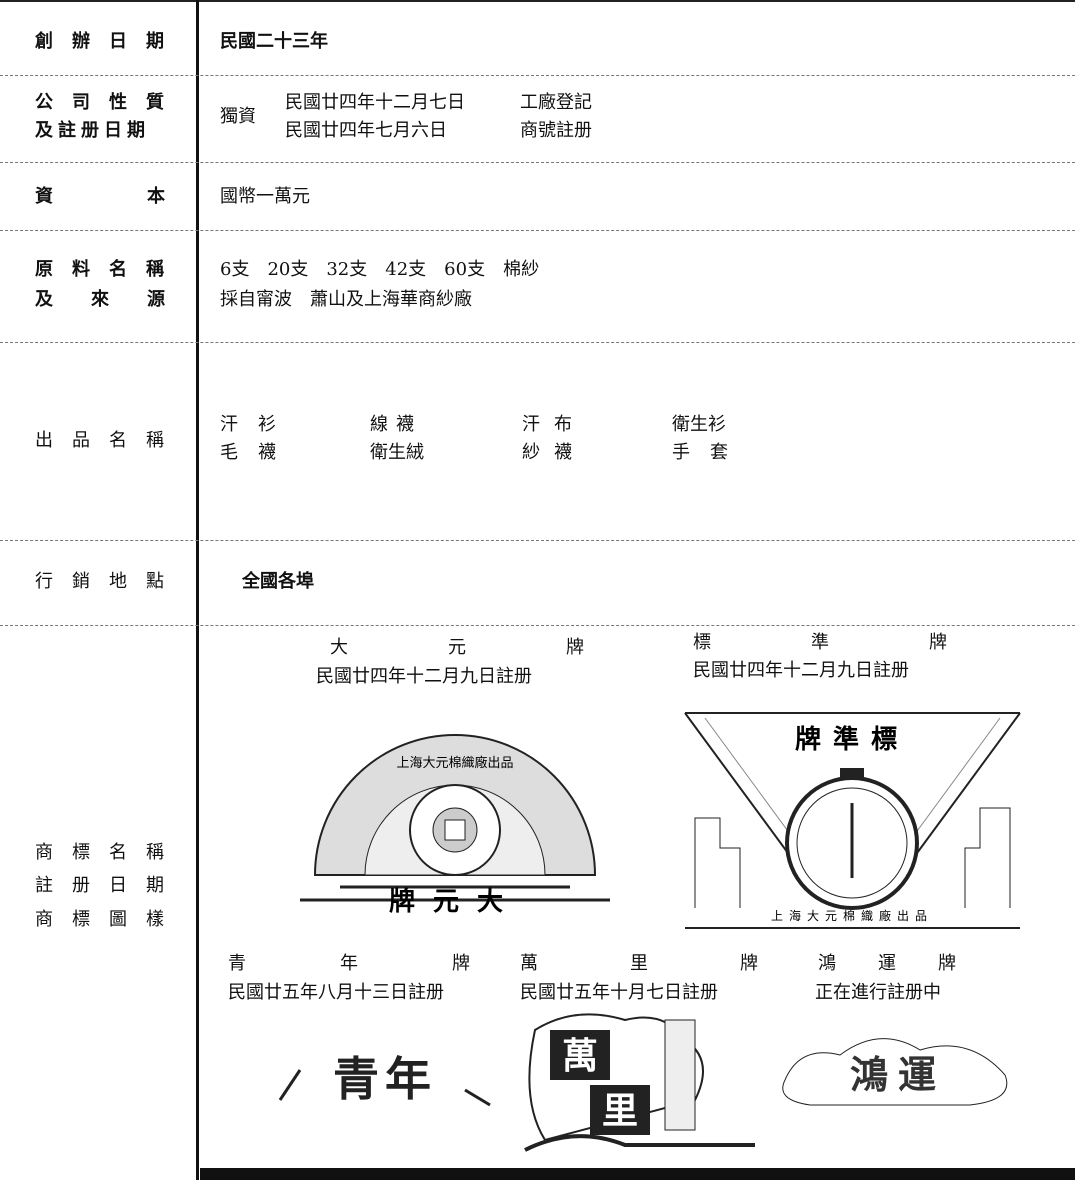 This screenshot has width=1075, height=1180. I want to click on bottom-bar, so click(637, 1174).